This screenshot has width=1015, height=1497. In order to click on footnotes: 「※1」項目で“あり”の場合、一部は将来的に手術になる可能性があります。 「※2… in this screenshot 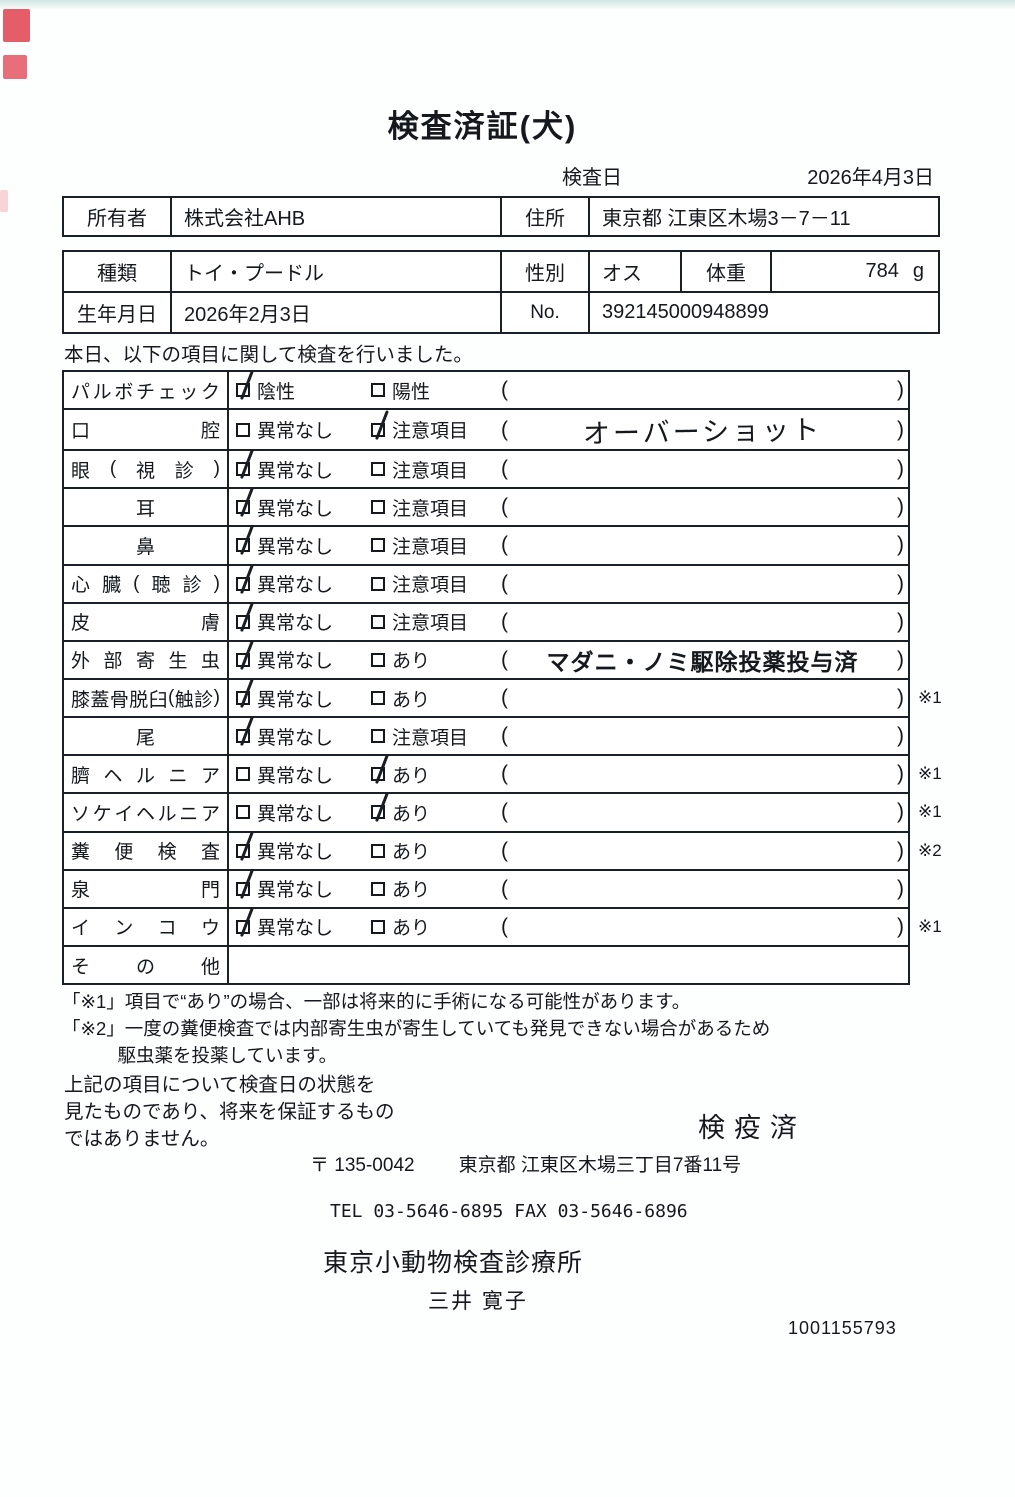, I will do `click(416, 1028)`.